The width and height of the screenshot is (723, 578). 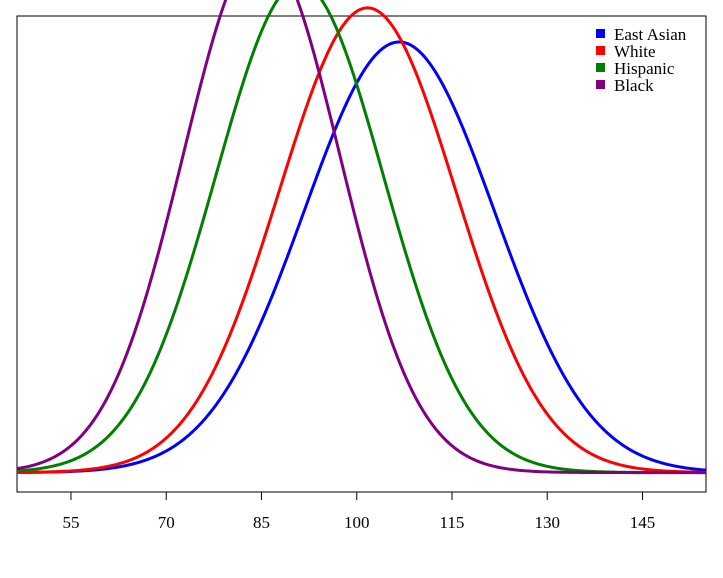 I want to click on x-tick-label: 100, so click(x=357, y=522).